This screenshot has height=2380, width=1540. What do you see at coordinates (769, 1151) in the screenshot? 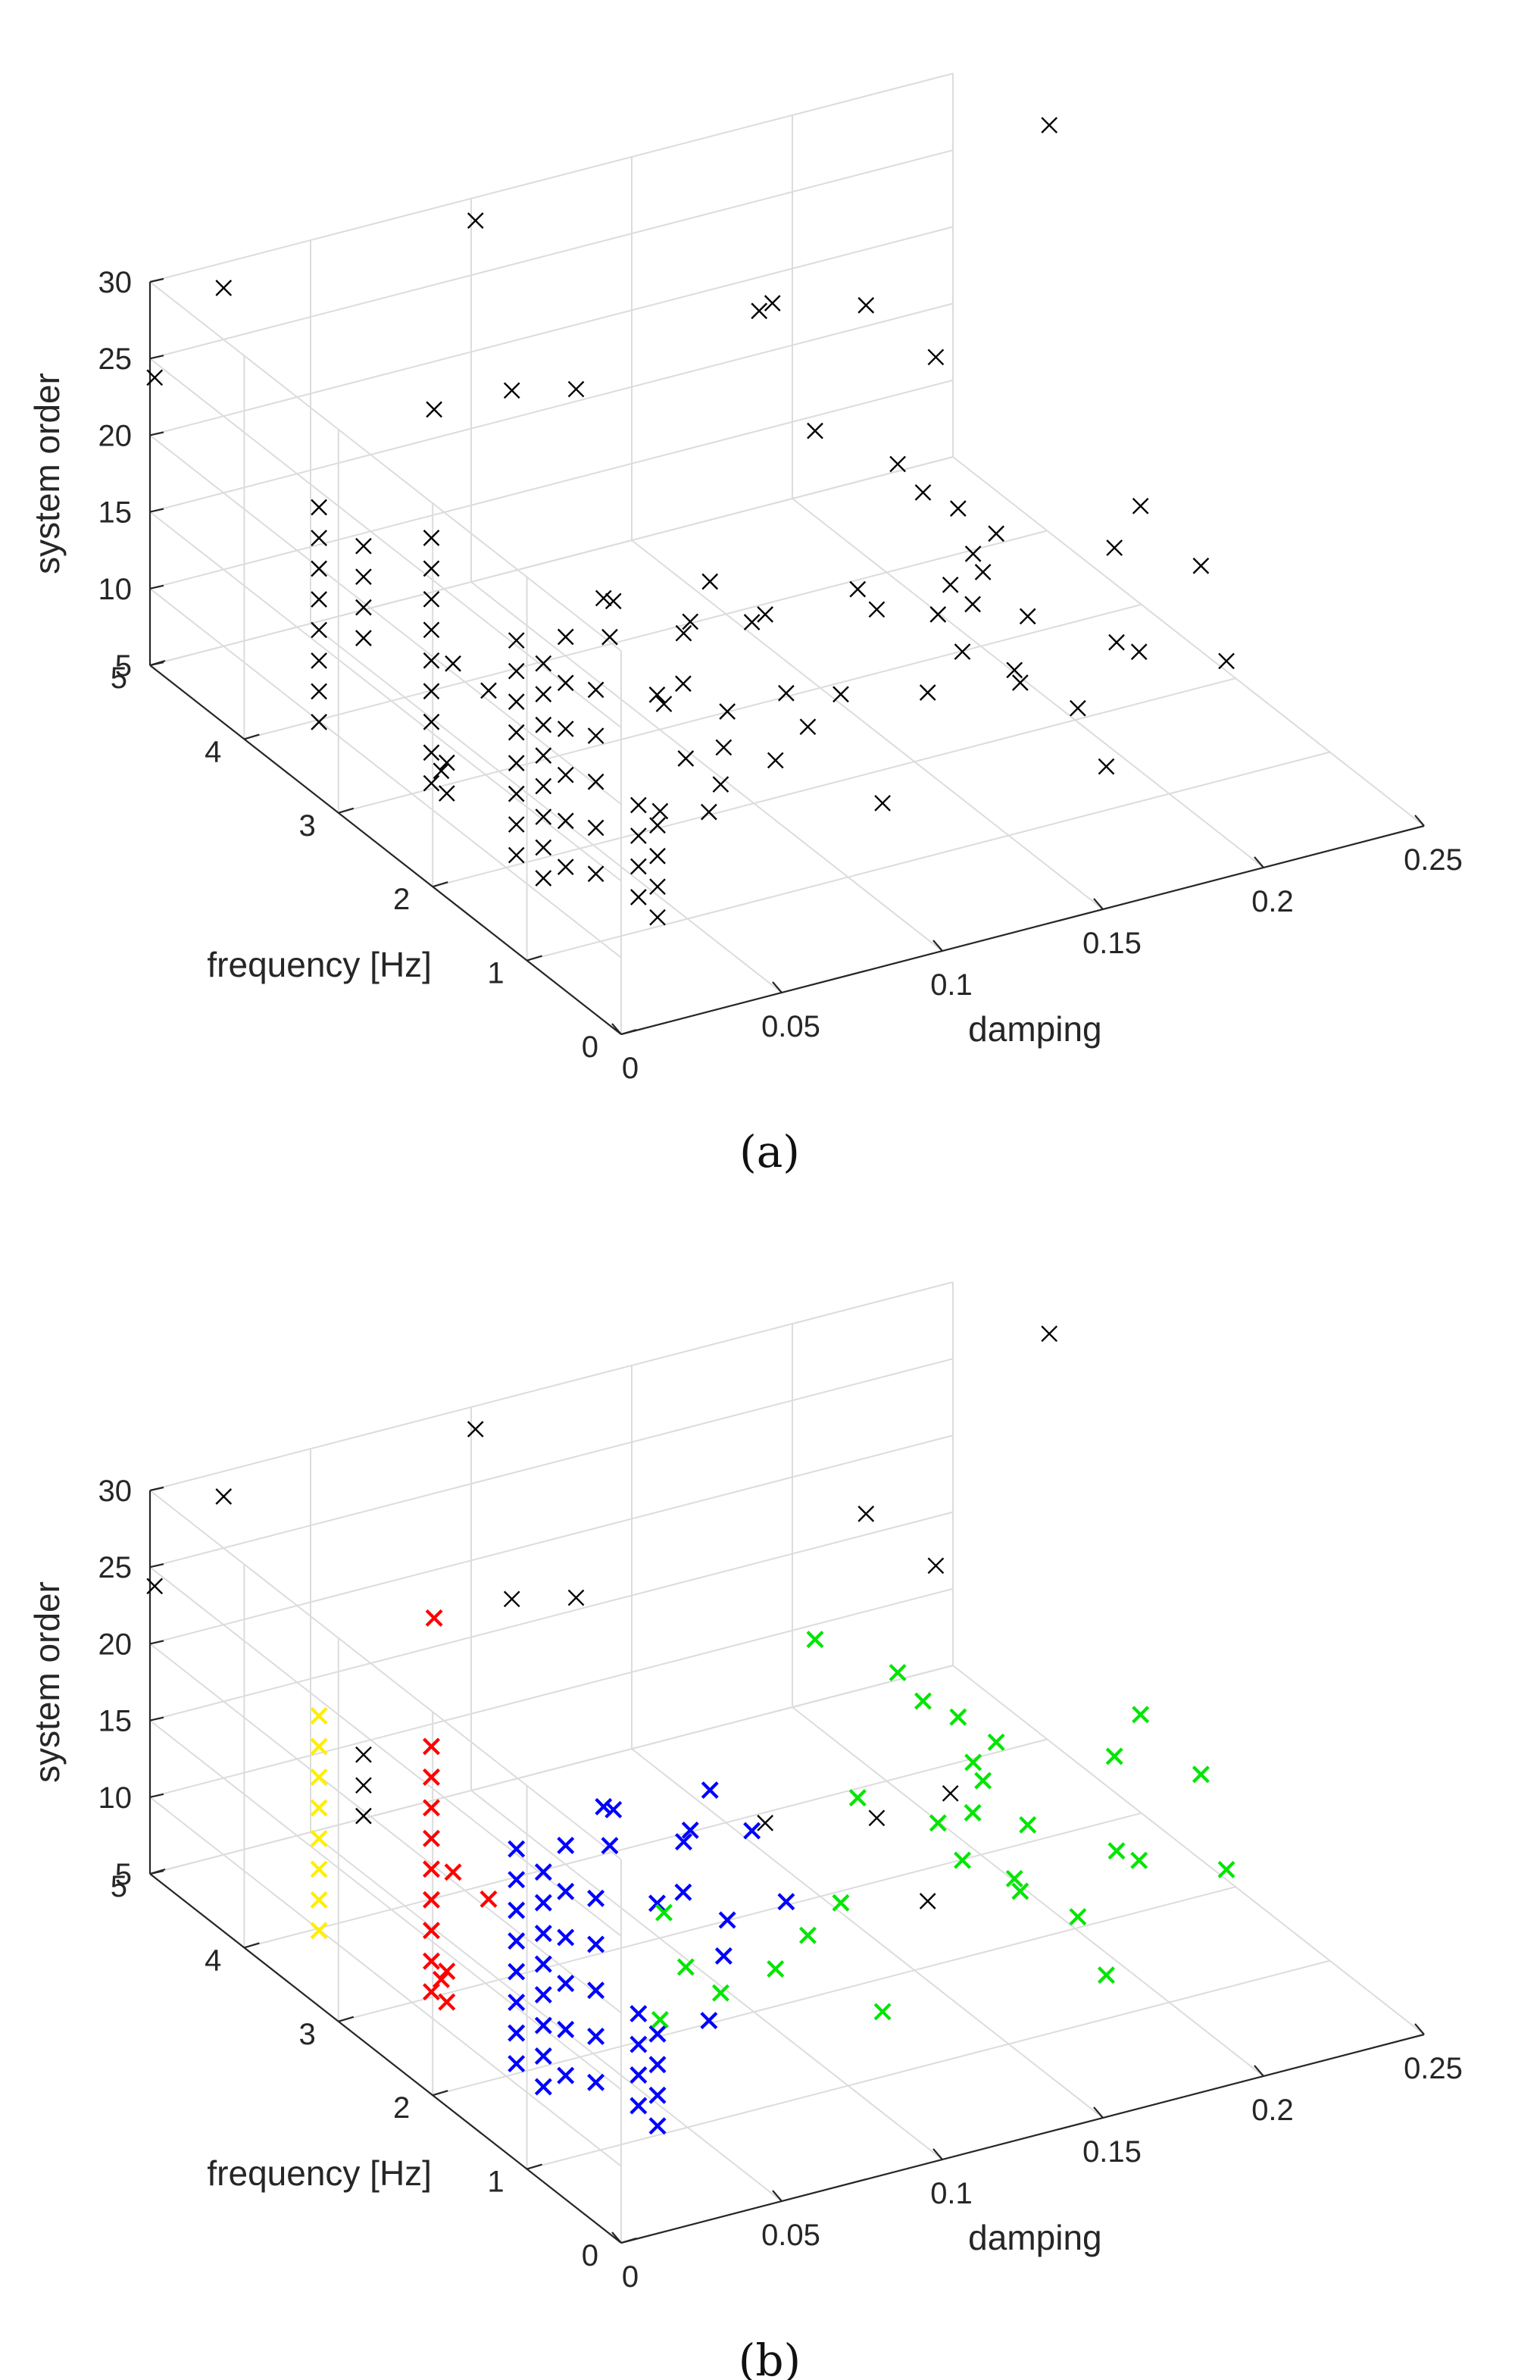
I see `panel-caption: (a)` at bounding box center [769, 1151].